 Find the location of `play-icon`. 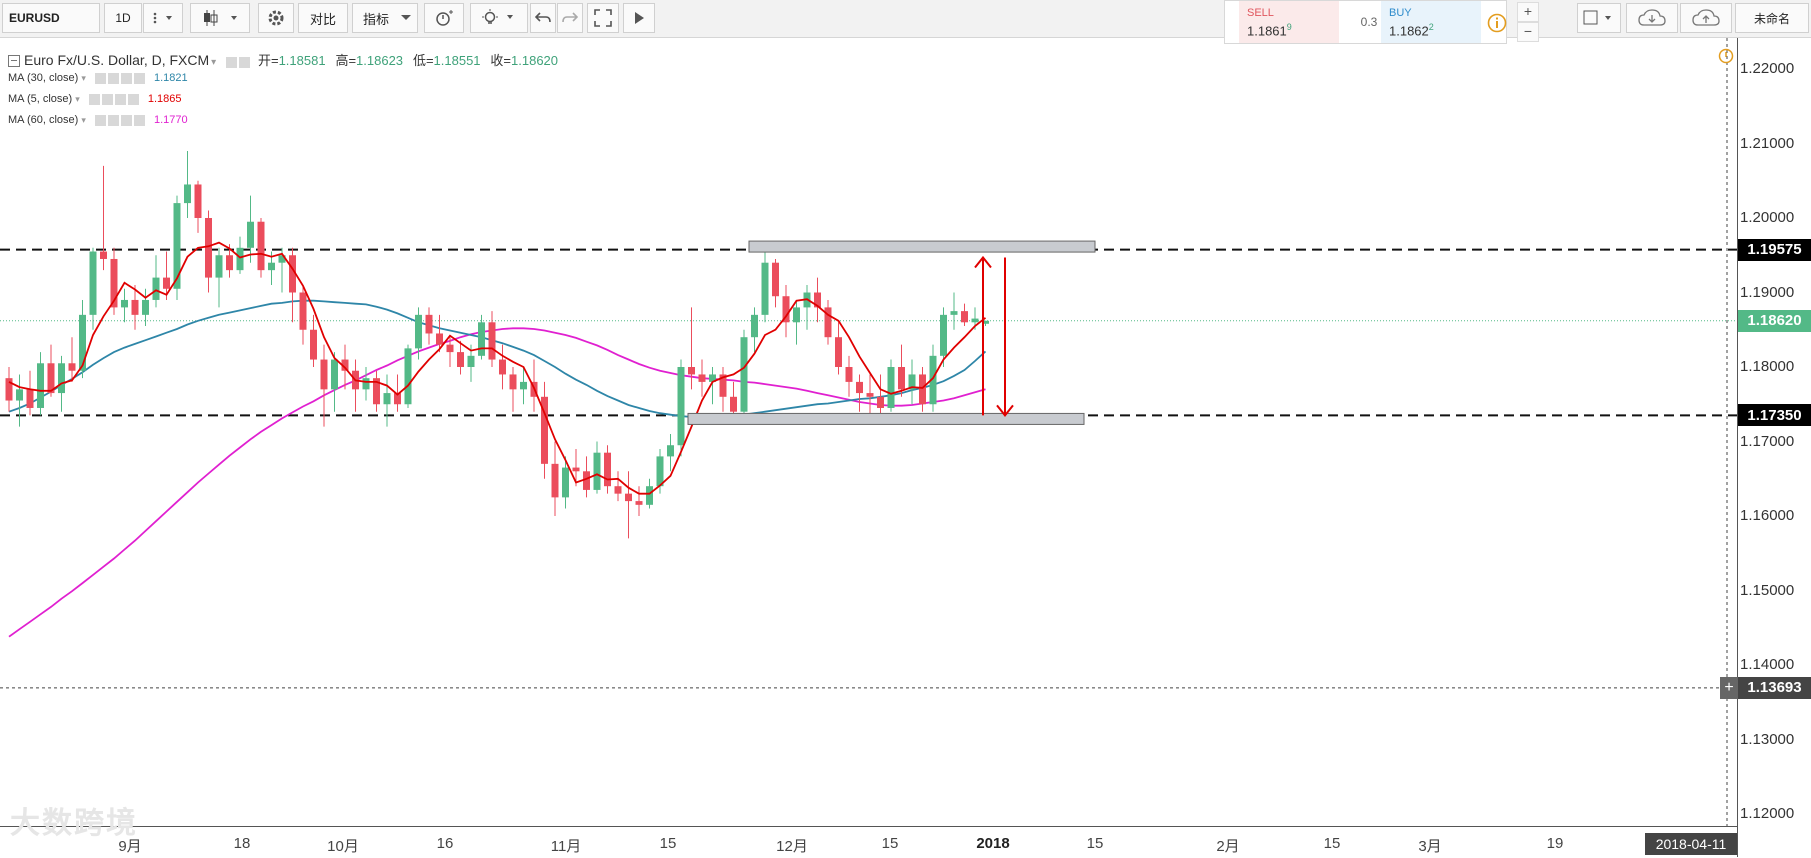

play-icon is located at coordinates (639, 18).